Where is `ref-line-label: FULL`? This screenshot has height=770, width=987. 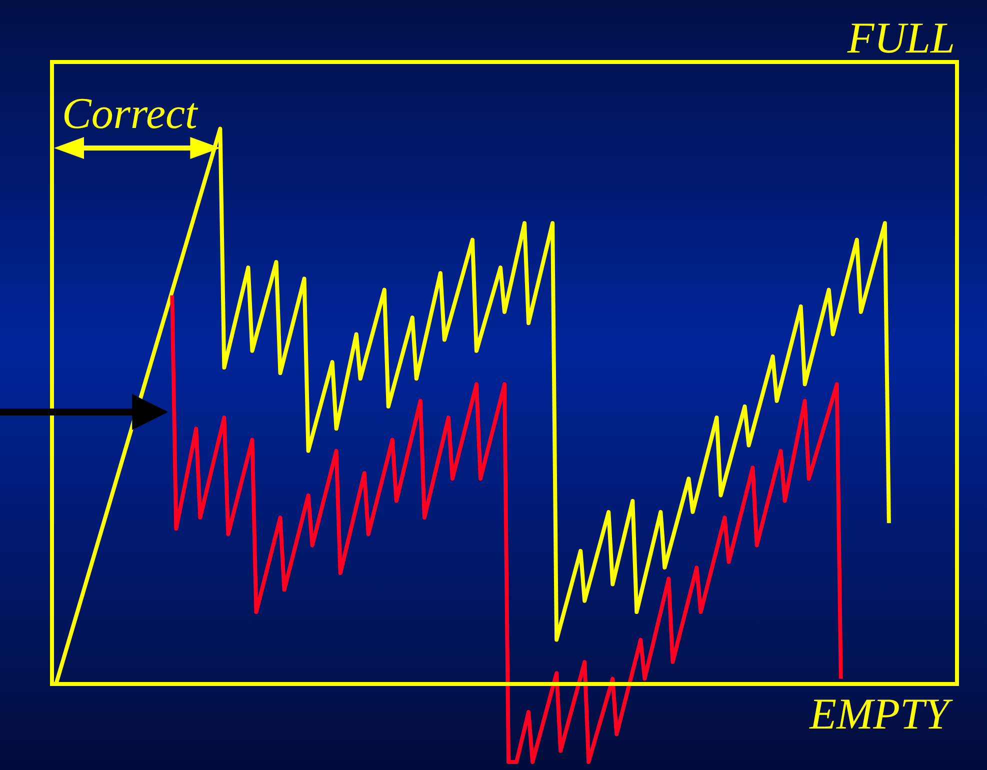 ref-line-label: FULL is located at coordinates (900, 38).